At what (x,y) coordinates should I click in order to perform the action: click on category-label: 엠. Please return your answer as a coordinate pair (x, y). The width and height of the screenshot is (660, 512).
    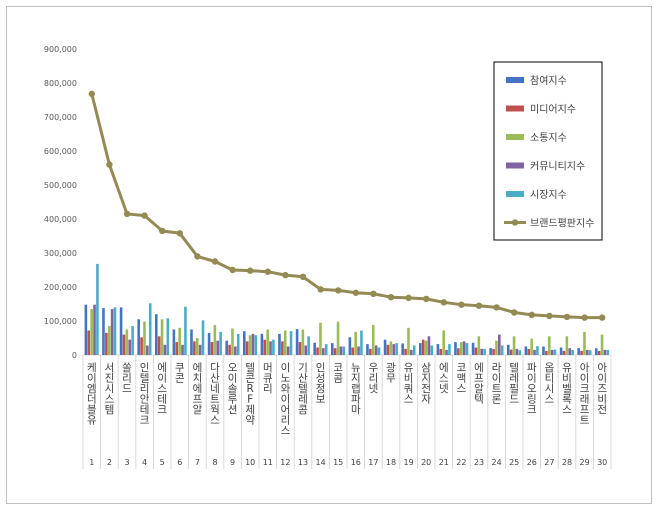
    Looking at the image, I should click on (92, 389).